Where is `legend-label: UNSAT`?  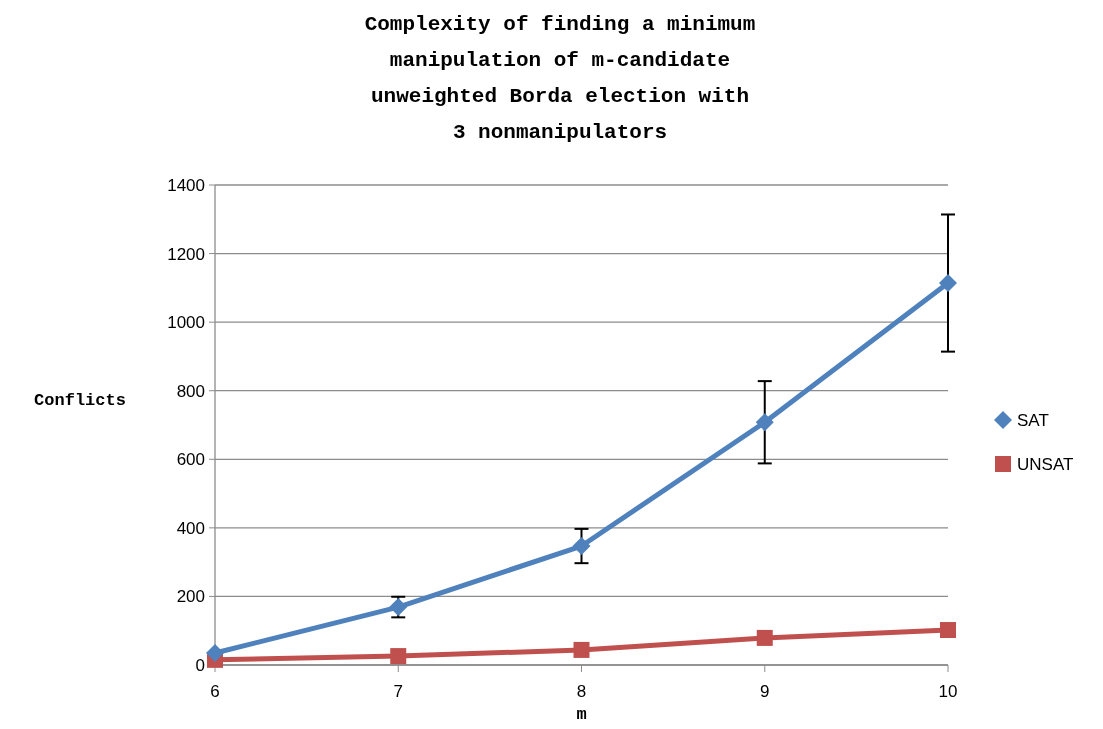 legend-label: UNSAT is located at coordinates (1045, 464).